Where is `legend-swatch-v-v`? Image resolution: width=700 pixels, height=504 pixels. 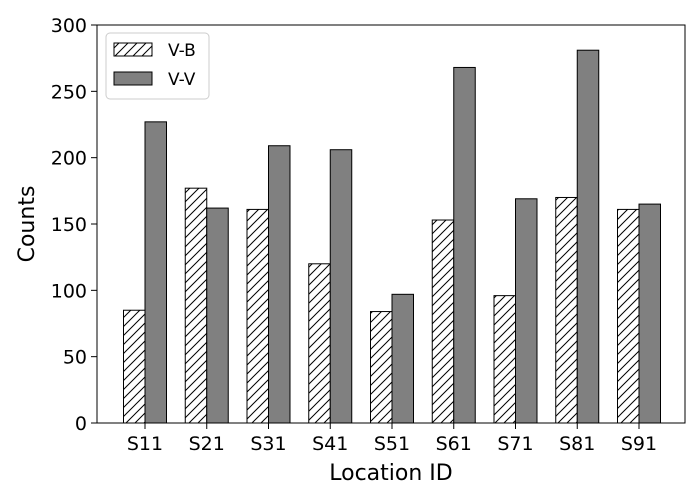 legend-swatch-v-v is located at coordinates (133, 78).